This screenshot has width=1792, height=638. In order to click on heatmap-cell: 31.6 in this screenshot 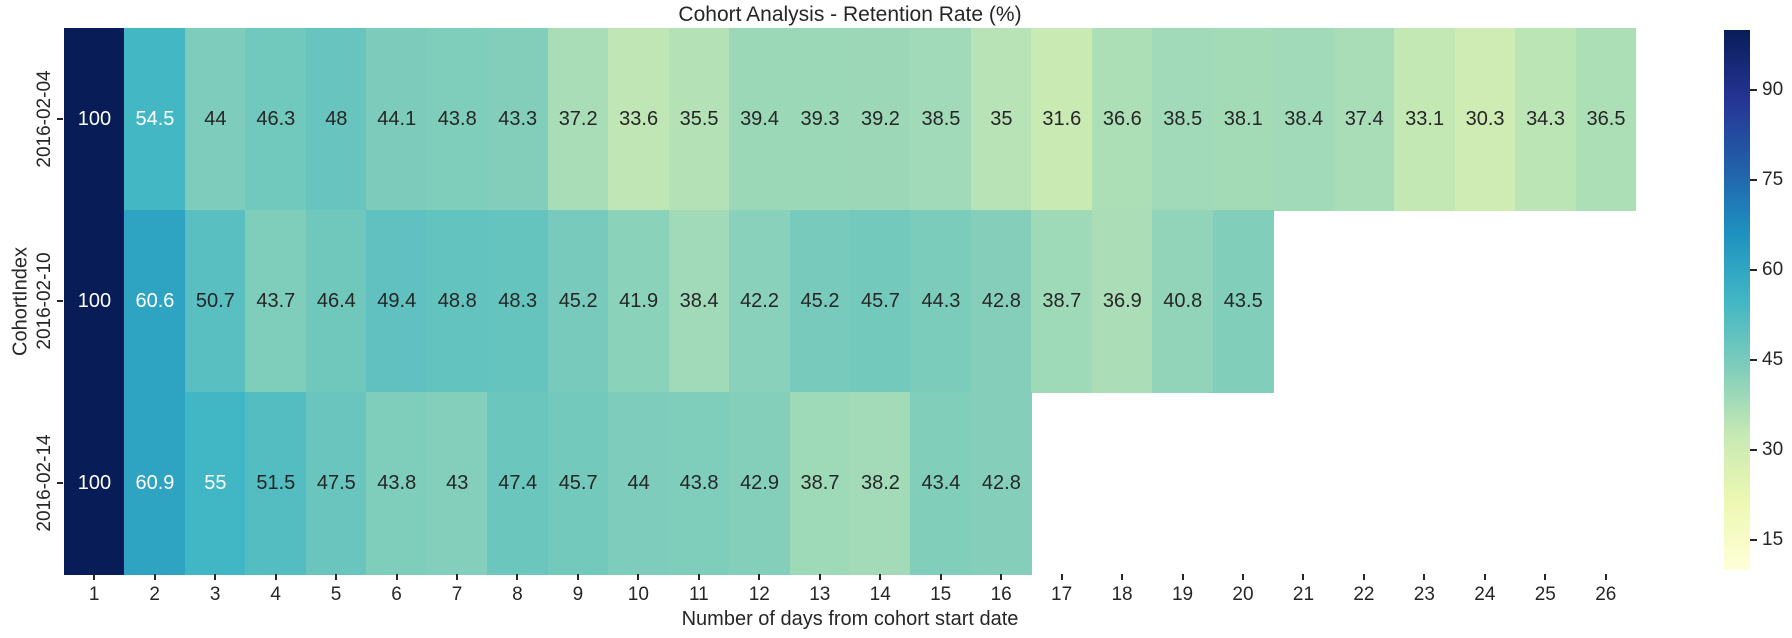, I will do `click(1062, 119)`.